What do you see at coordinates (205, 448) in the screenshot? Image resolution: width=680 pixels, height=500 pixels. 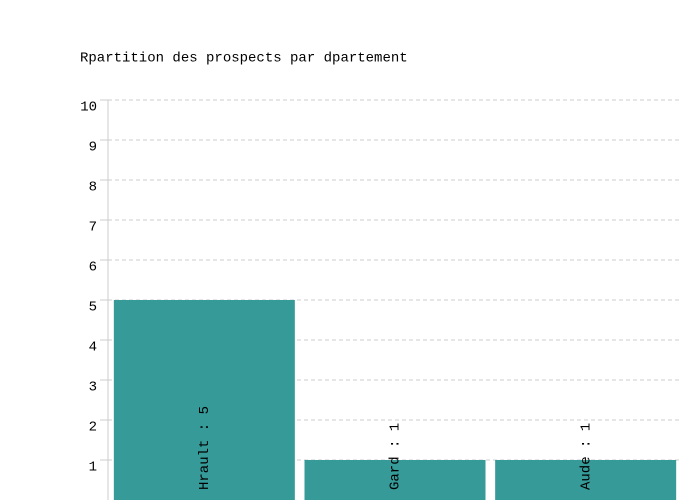 I see `bar-label: Hrault : 5` at bounding box center [205, 448].